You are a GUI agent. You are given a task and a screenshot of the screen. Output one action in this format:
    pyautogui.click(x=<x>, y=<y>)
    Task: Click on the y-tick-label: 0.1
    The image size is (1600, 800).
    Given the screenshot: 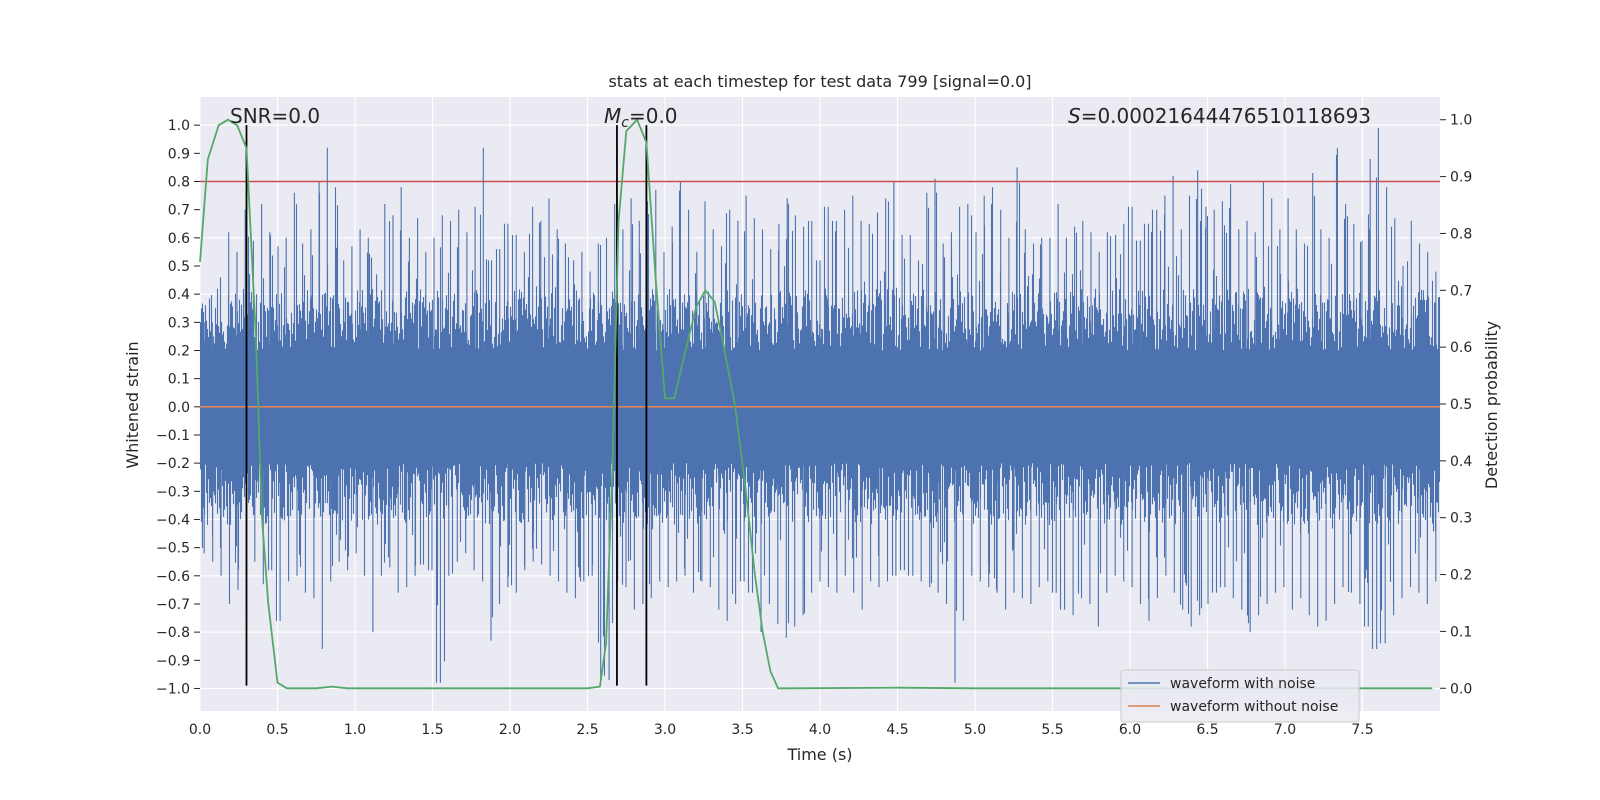 What is the action you would take?
    pyautogui.click(x=179, y=380)
    